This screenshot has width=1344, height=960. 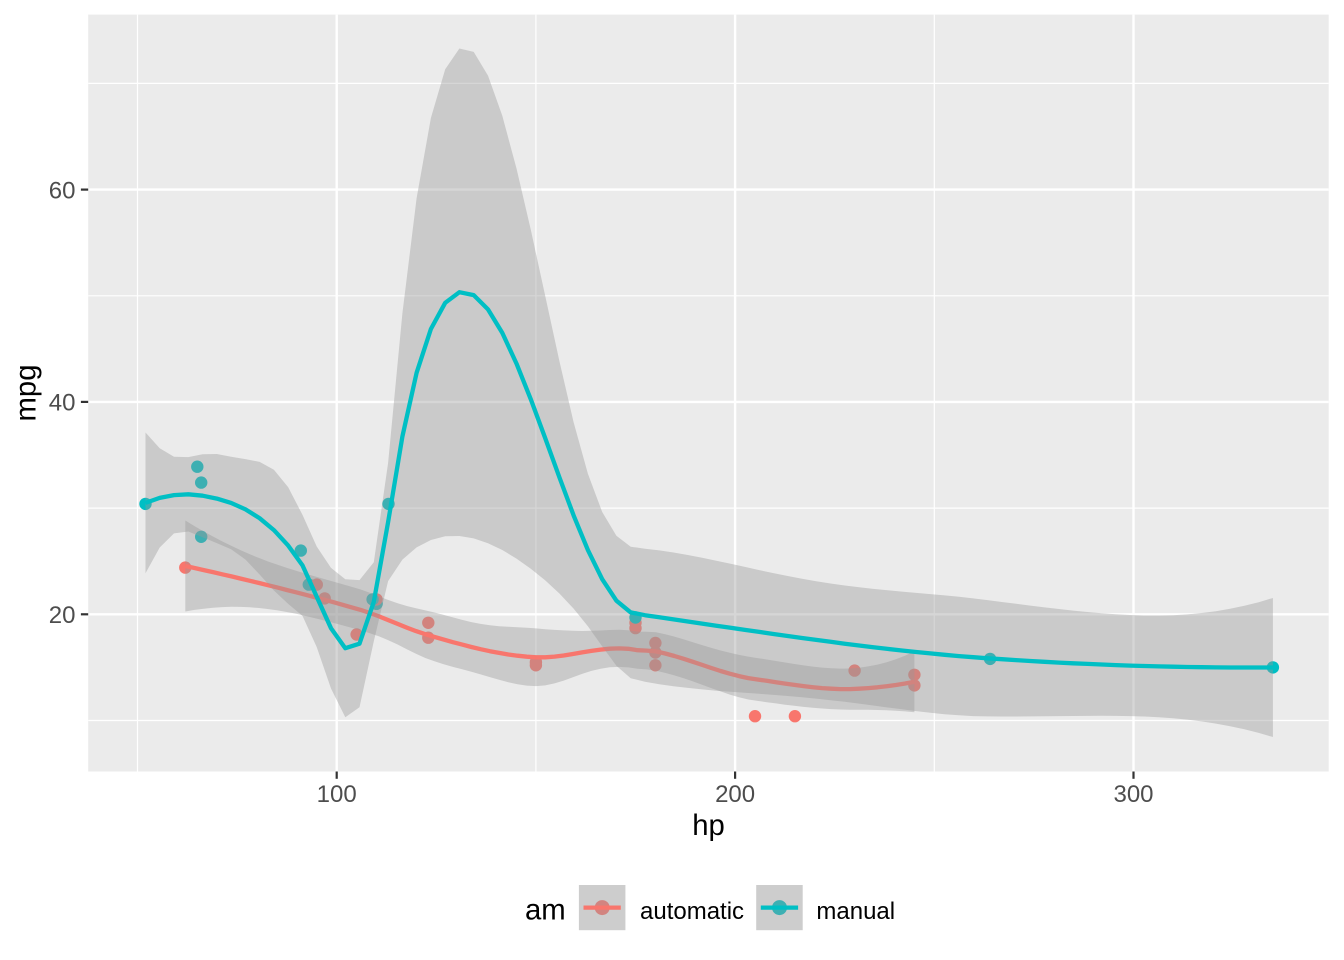 What do you see at coordinates (1133, 794) in the screenshot?
I see `svg-text: 300` at bounding box center [1133, 794].